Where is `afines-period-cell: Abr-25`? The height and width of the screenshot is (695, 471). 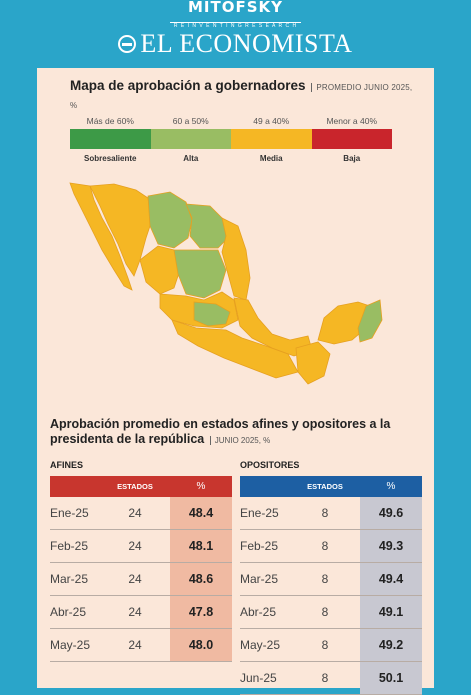
afines-period-cell: Abr-25 is located at coordinates (68, 612).